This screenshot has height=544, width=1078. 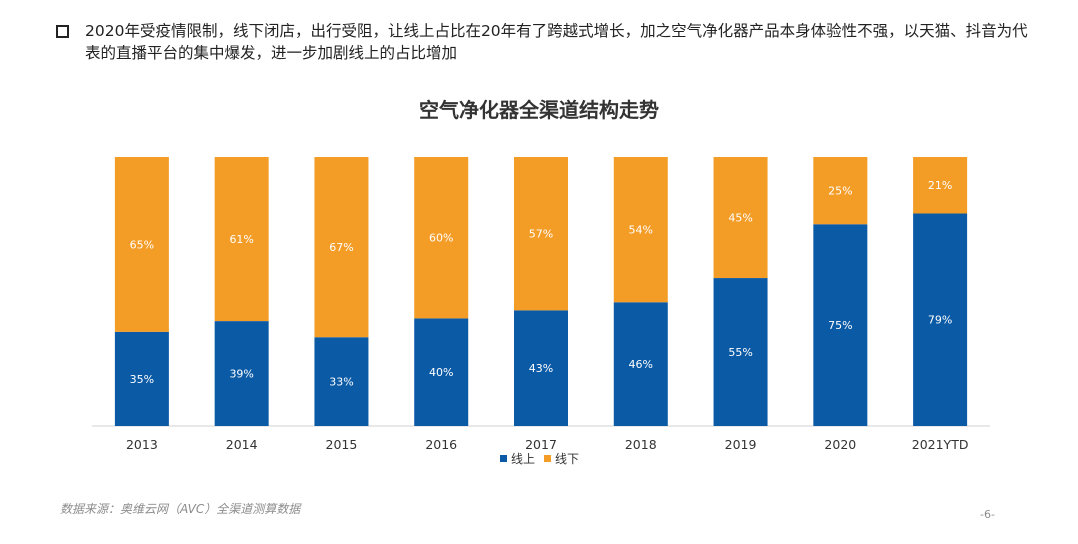 I want to click on data-label: 61%, so click(x=241, y=239).